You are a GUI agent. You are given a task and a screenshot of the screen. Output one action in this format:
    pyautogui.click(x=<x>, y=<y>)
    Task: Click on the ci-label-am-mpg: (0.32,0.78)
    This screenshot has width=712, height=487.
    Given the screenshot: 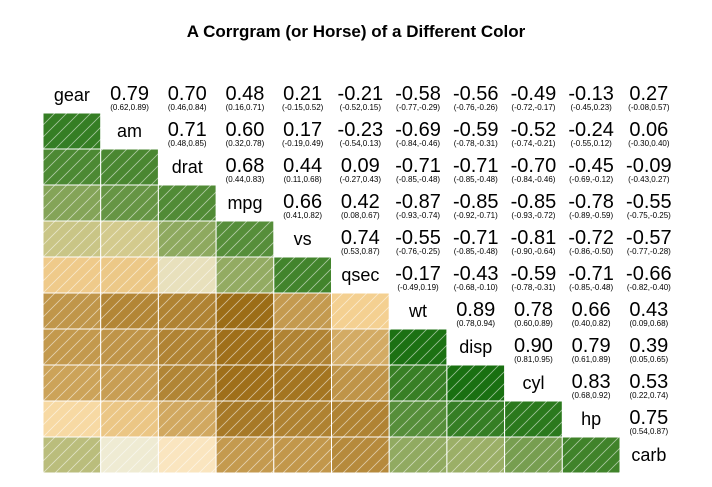 What is the action you would take?
    pyautogui.click(x=245, y=143)
    